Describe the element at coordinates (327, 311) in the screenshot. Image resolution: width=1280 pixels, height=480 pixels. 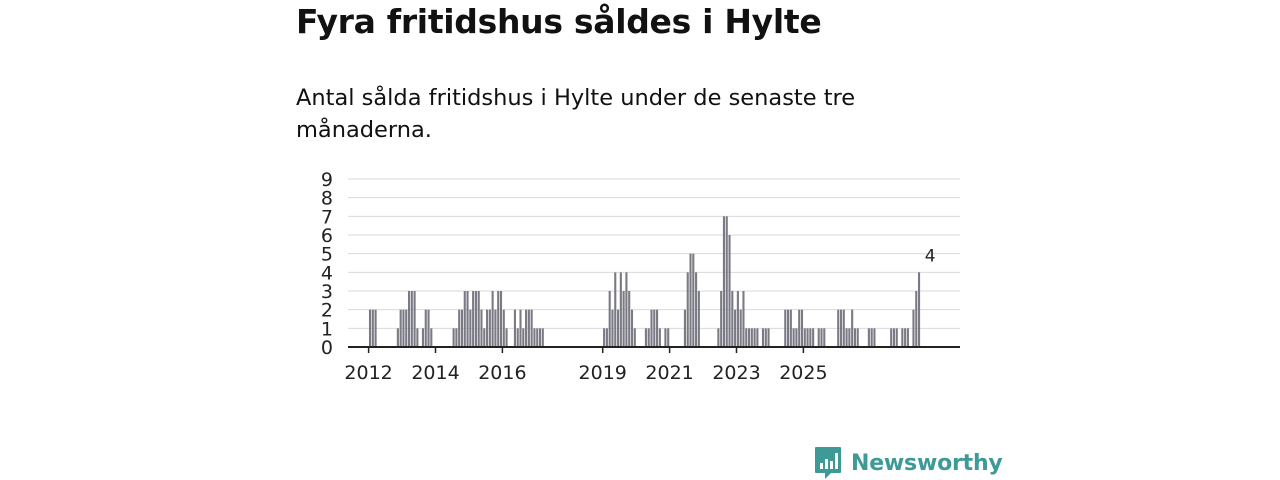
I see `y-tick-label: 2` at that location.